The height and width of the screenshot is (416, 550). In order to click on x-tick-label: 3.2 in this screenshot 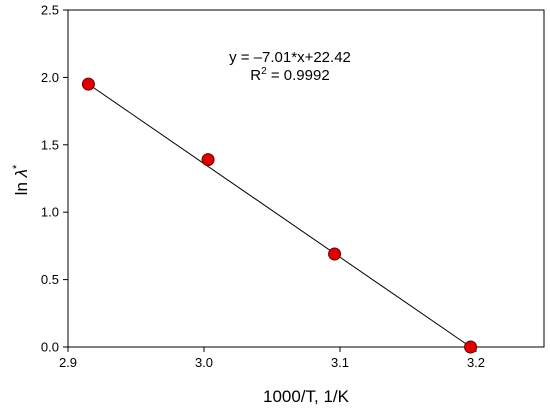, I will do `click(476, 362)`.